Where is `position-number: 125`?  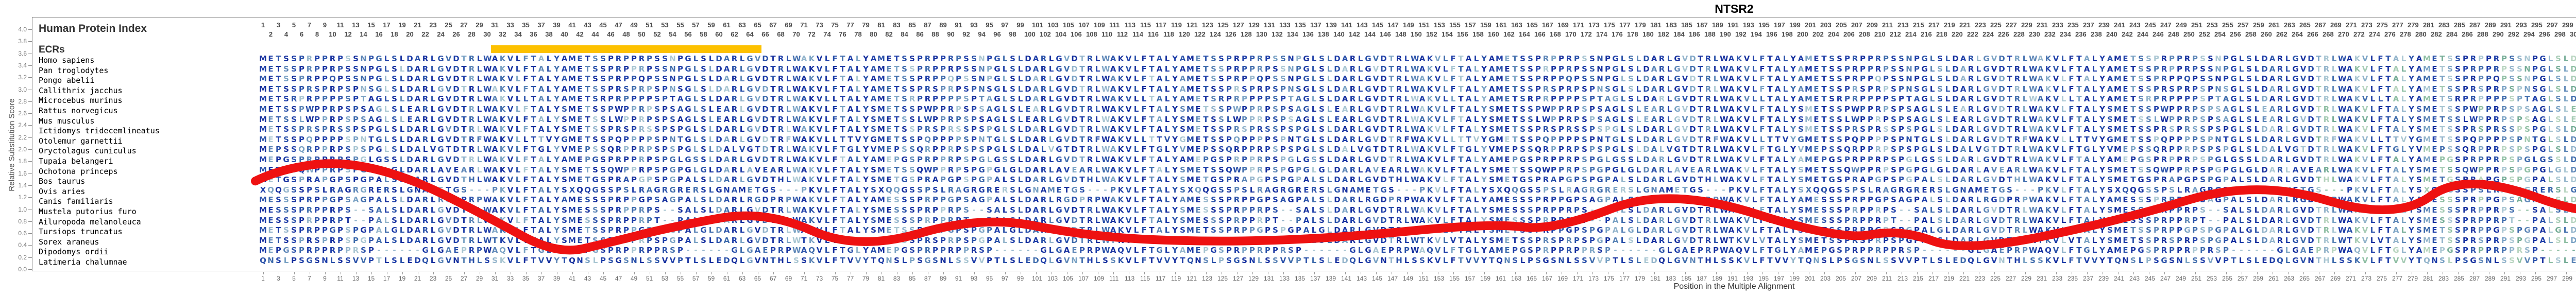
position-number: 125 is located at coordinates (1223, 25).